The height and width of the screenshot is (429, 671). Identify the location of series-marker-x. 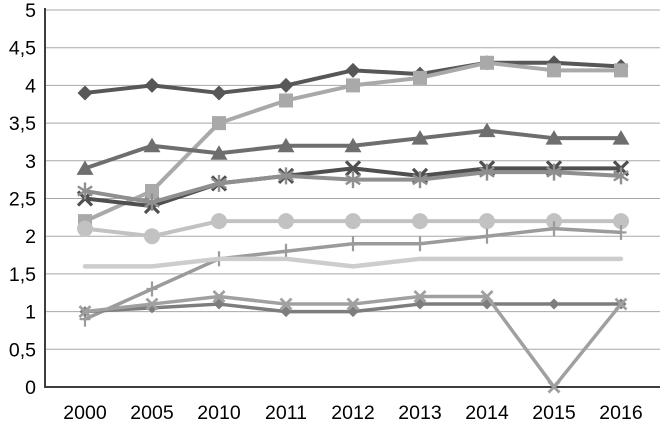
(353, 168).